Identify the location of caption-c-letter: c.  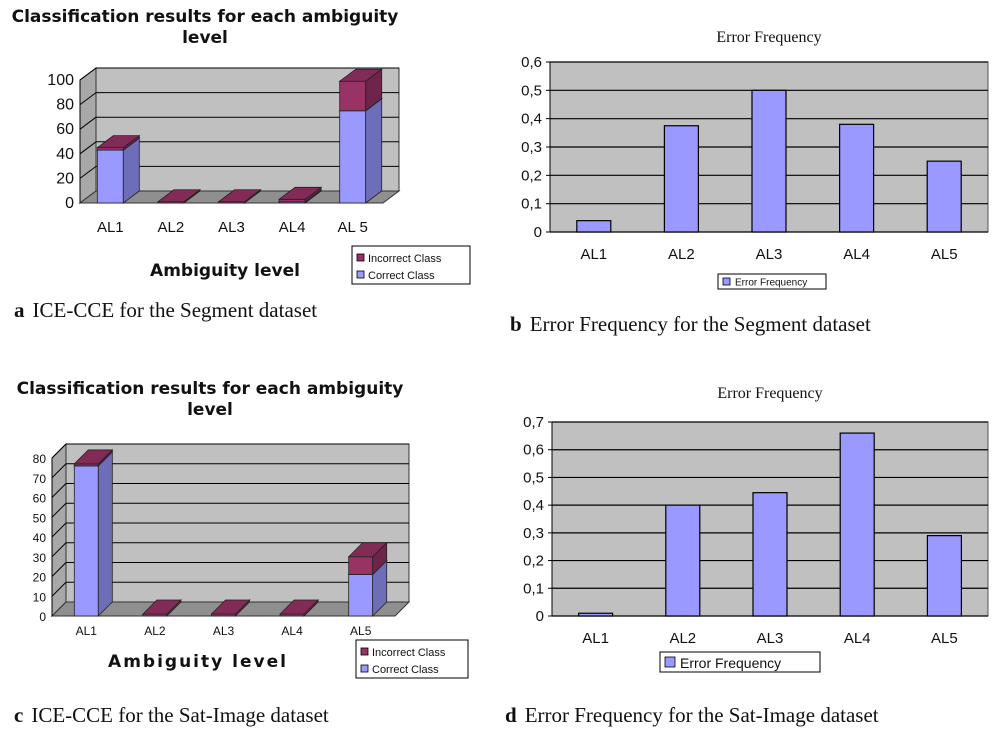
(19, 715).